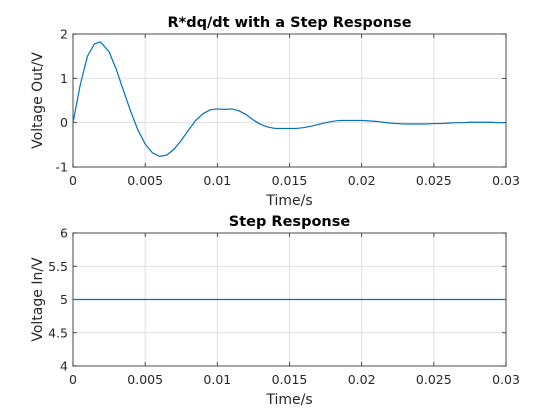 This screenshot has width=560, height=420. I want to click on y-tick-label: 4, so click(64, 366).